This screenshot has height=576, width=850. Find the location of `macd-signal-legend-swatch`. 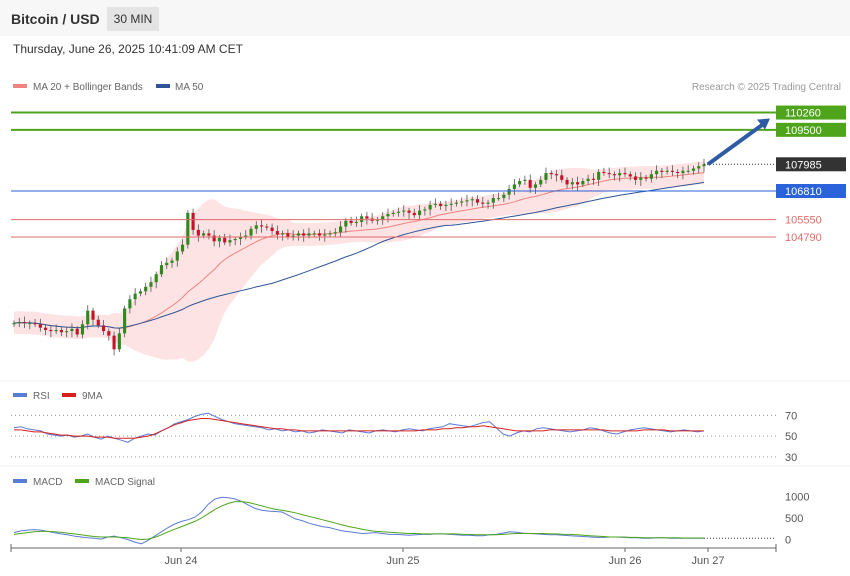

macd-signal-legend-swatch is located at coordinates (82, 481).